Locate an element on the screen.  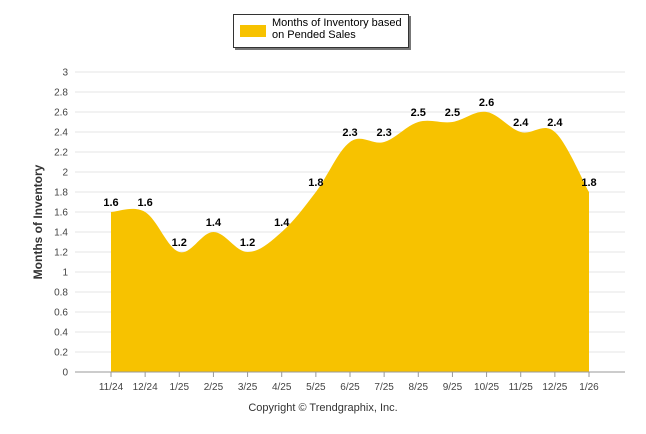
y-tick-label: 1.4 is located at coordinates (61, 233).